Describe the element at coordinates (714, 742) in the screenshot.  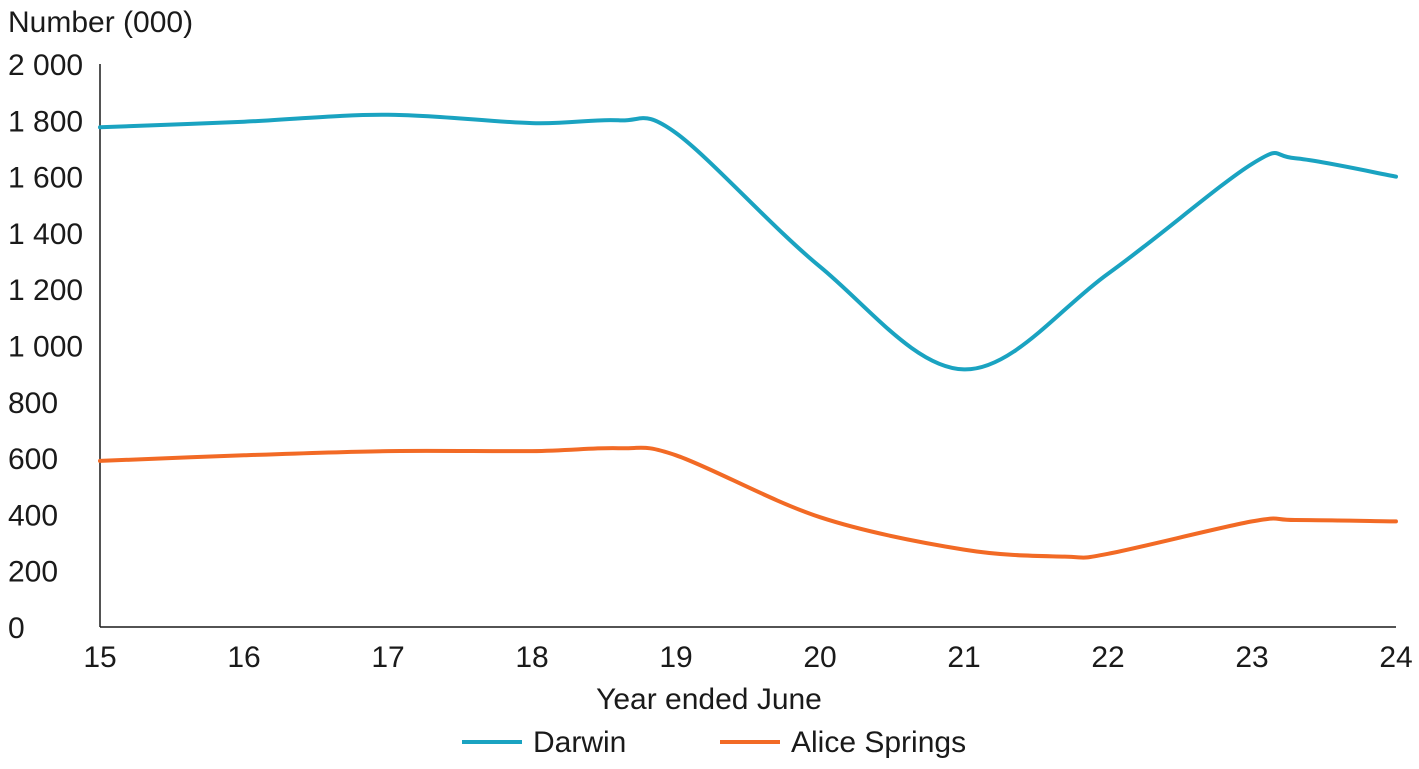
I see `legend: Darwin Alice Springs` at that location.